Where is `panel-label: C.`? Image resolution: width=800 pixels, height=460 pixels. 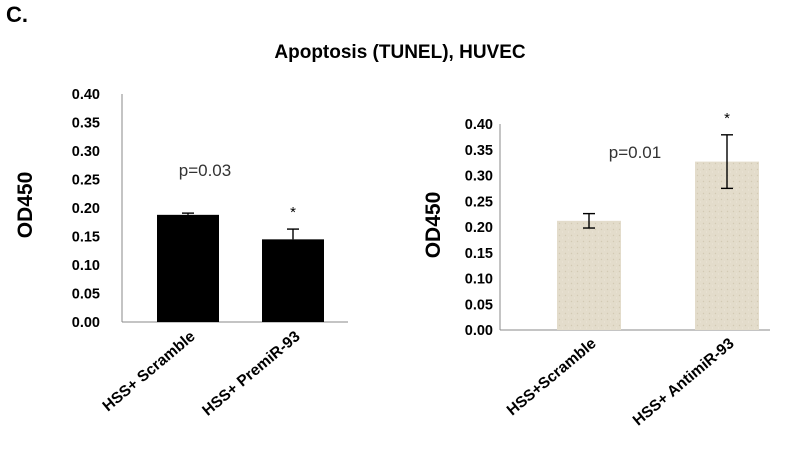 panel-label: C. is located at coordinates (17, 14).